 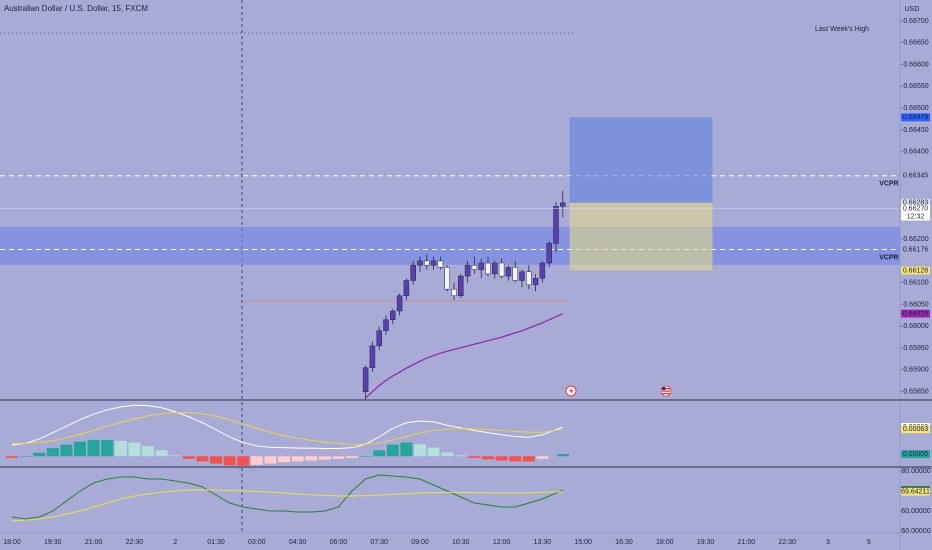 I want to click on y-tick-label: 0.66100, so click(x=915, y=283).